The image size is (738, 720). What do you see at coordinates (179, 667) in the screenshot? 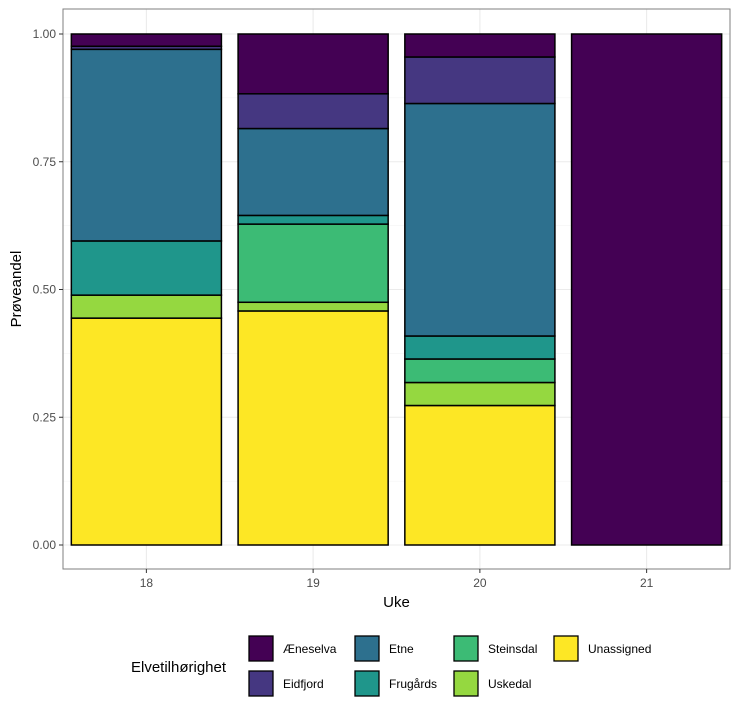
I see `legend-title: Elvetilhørighet` at bounding box center [179, 667].